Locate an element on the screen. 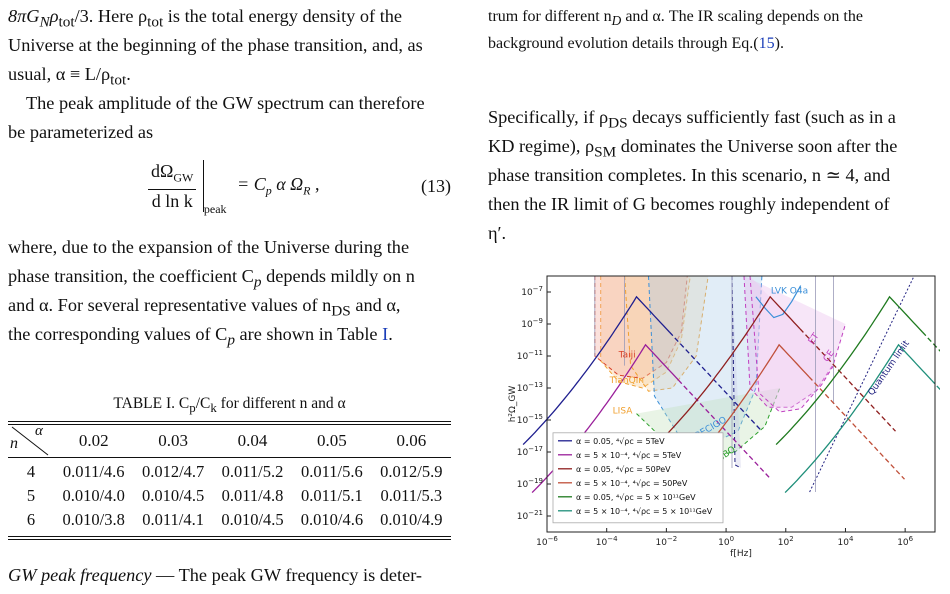 The width and height of the screenshot is (950, 594). detector-label: LVK O4a is located at coordinates (789, 292).